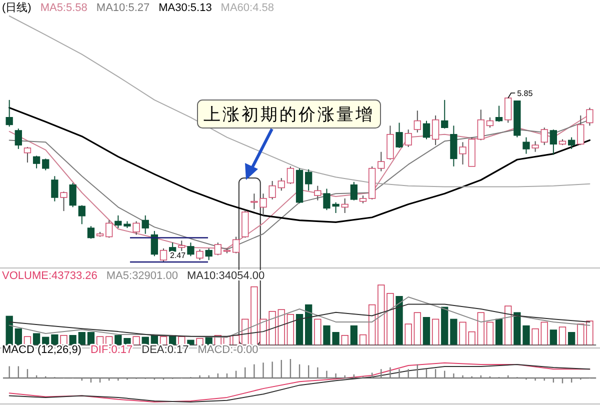 This screenshot has width=600, height=410. Describe the element at coordinates (17, 7) in the screenshot. I see `chart-title: (日线)` at that location.